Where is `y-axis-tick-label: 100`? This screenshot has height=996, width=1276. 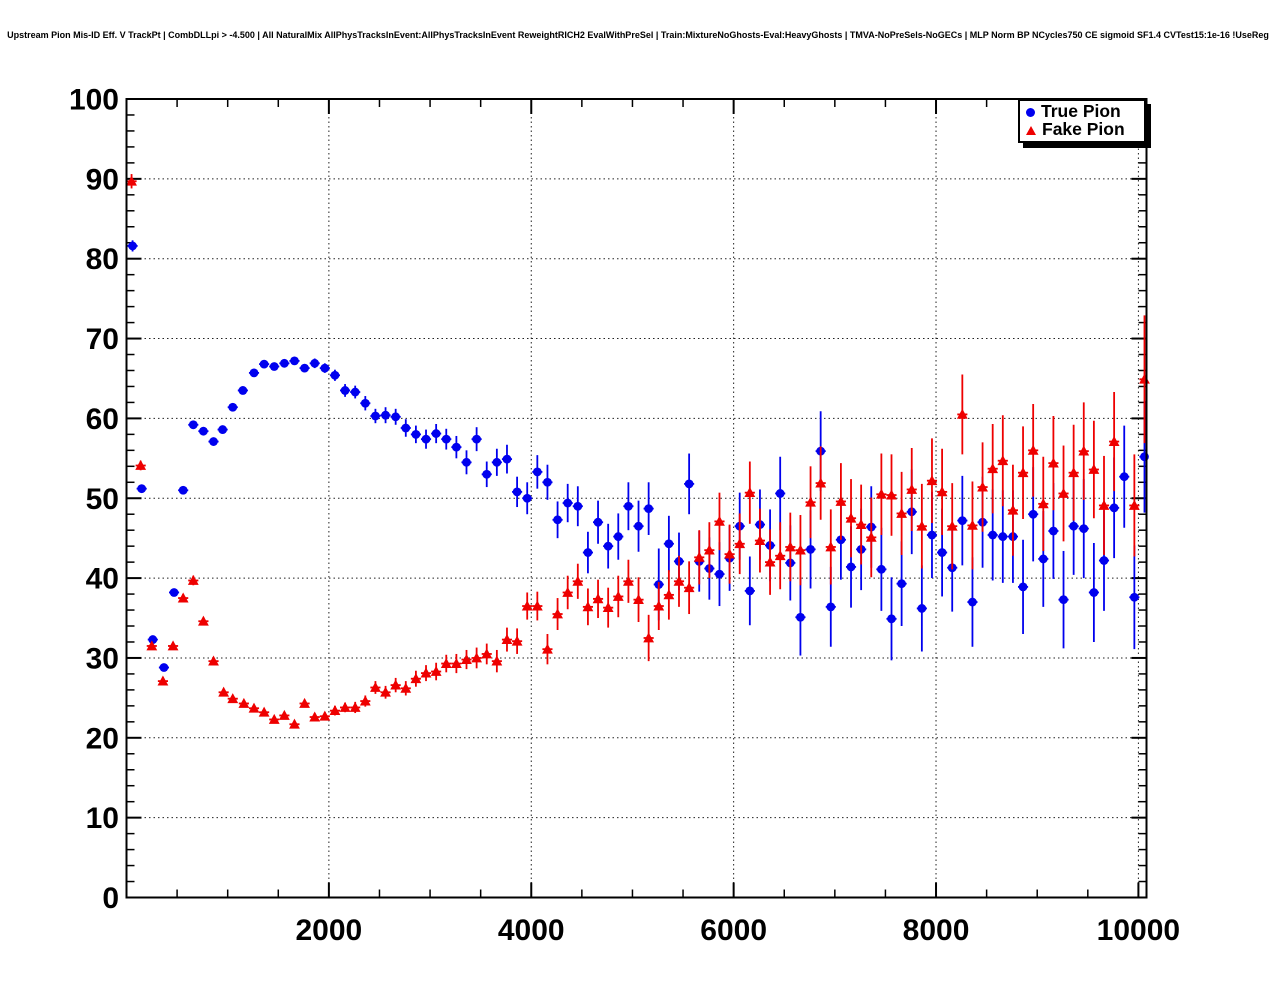
y-axis-tick-label: 100 is located at coordinates (94, 100).